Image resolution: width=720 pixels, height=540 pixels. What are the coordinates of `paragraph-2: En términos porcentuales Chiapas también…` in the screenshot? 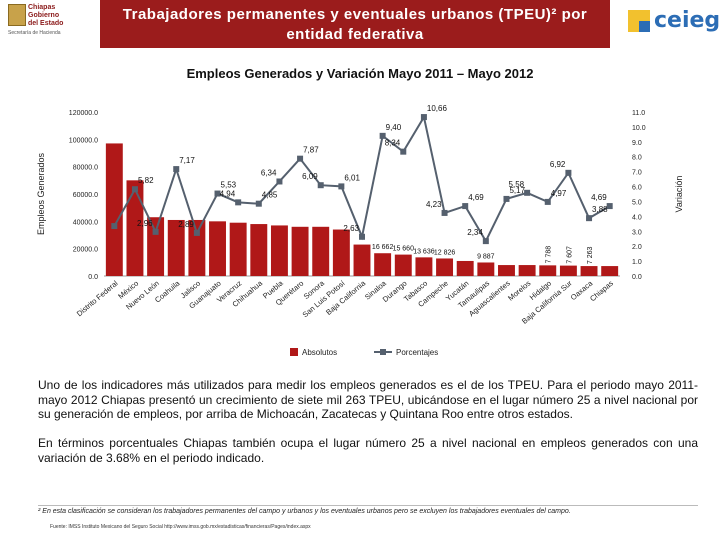 It's located at (368, 450).